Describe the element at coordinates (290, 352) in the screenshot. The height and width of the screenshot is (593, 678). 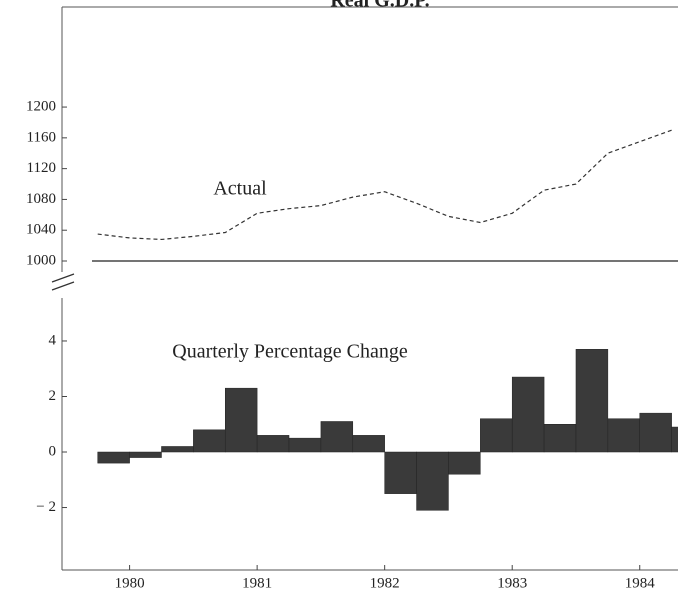
I see `annotation: Quarterly Percentage Change` at that location.